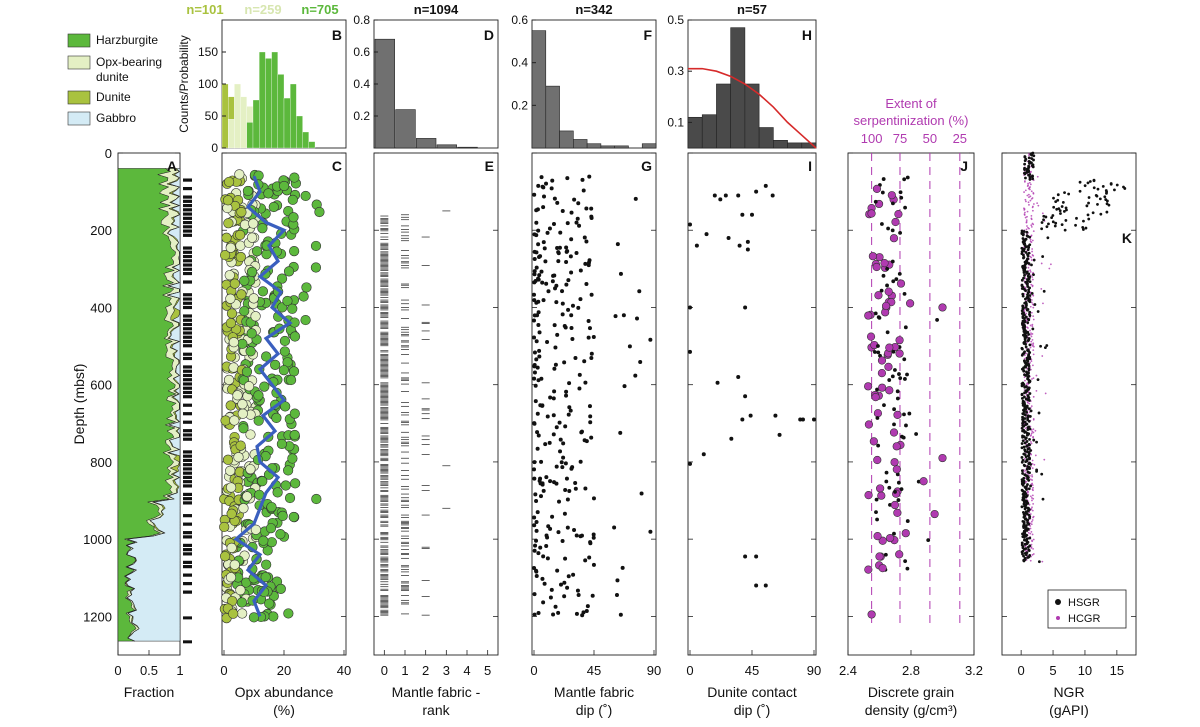  Describe the element at coordinates (284, 692) in the screenshot. I see `x-axis-title: Opx abundance` at that location.